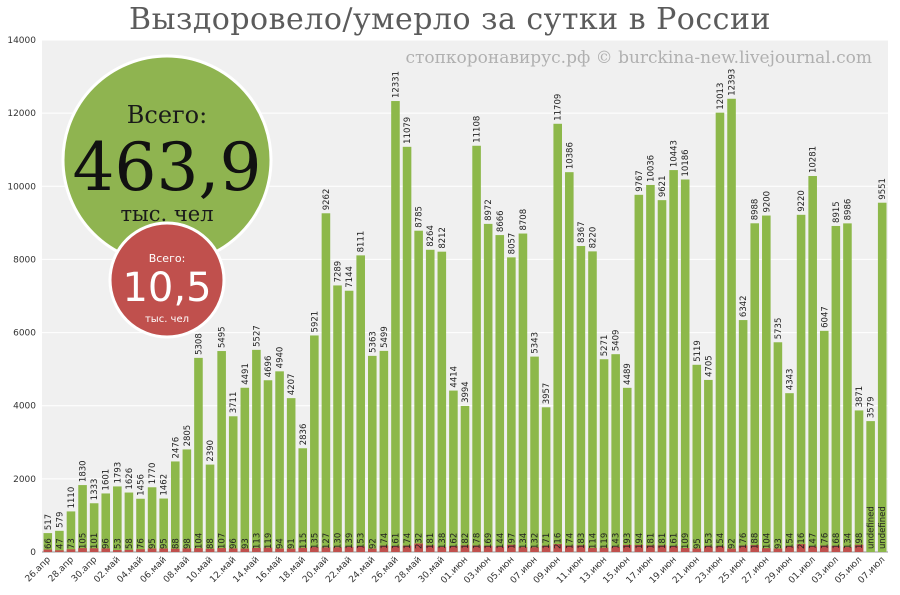  Describe the element at coordinates (304, 541) in the screenshot. I see `deaths-value-label: 115` at that location.